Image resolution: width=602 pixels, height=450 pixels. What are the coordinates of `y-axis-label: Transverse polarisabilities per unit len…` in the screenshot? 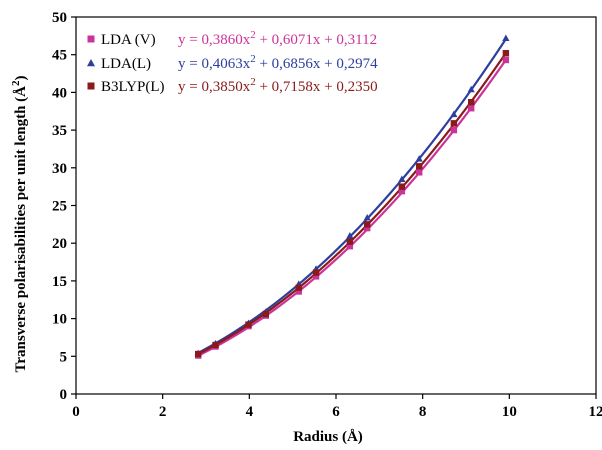 It's located at (19, 223).